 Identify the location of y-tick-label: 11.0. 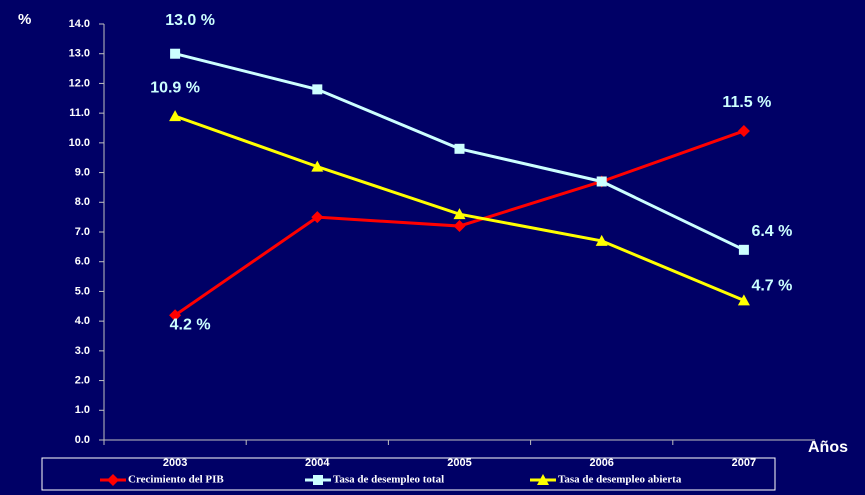
(79, 113).